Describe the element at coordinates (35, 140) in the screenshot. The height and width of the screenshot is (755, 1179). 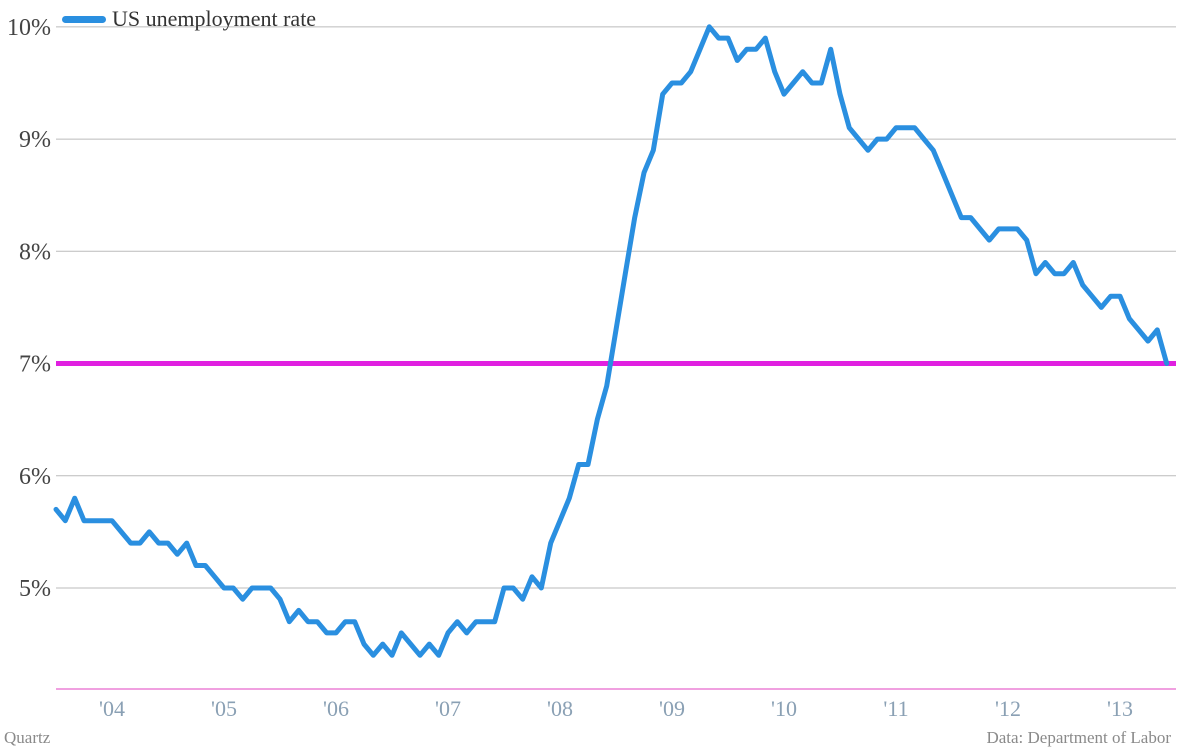
I see `y-tick-label: 9%` at that location.